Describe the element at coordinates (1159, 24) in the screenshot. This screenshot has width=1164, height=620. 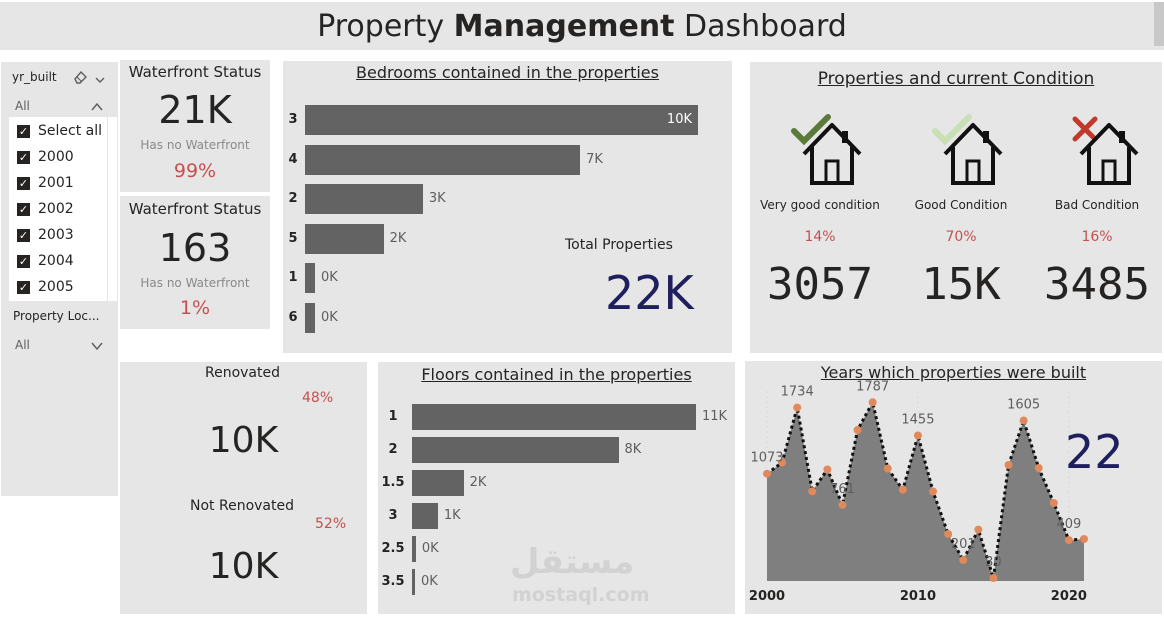
I see `page-scrollbar` at that location.